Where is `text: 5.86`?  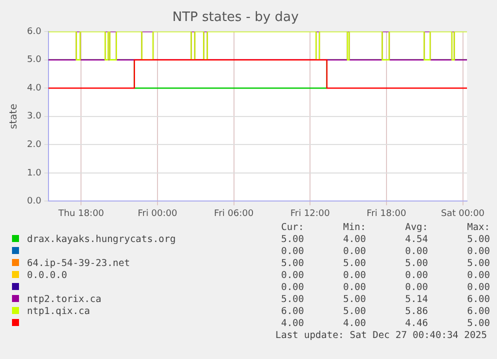 text: 5.86 is located at coordinates (416, 312).